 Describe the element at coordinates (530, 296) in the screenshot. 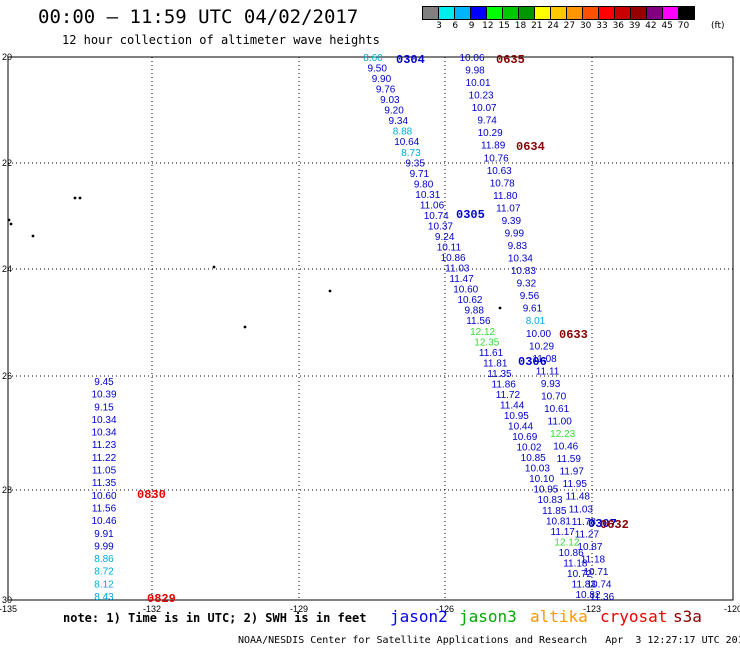

I see `swh-value-right-track: 9.56` at that location.